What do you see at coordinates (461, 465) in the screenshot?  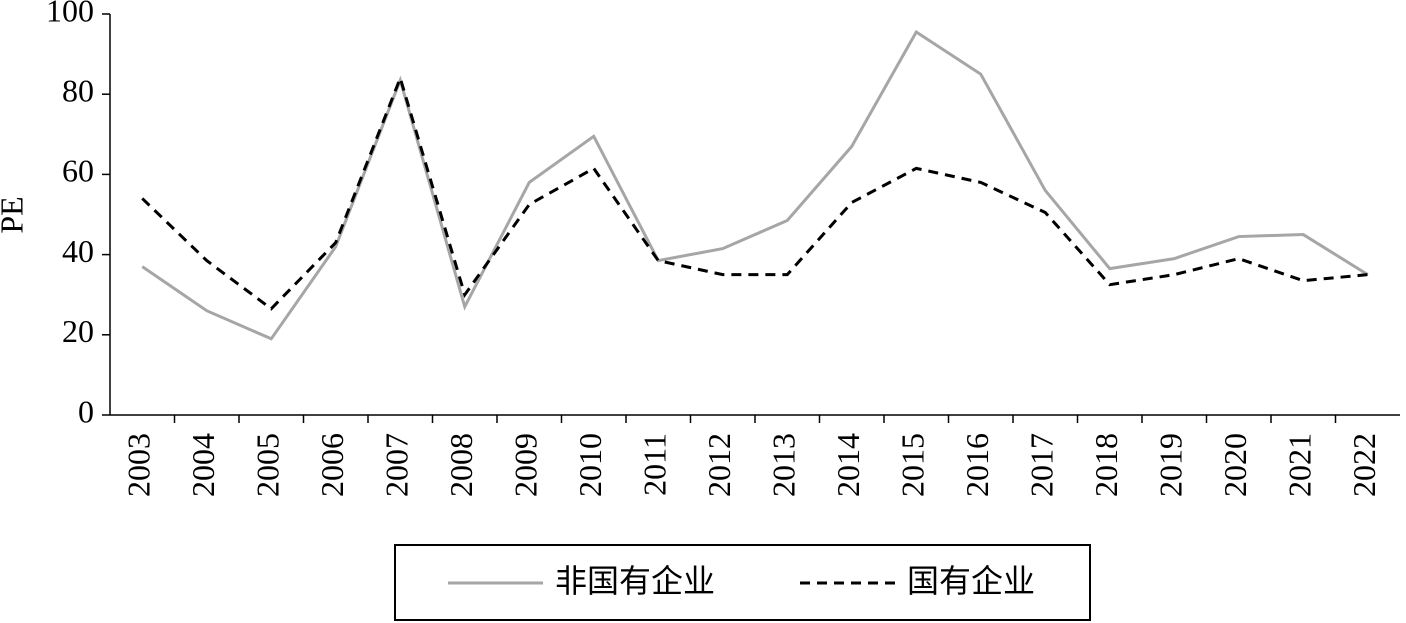 I see `x-tick-label: 2008` at bounding box center [461, 465].